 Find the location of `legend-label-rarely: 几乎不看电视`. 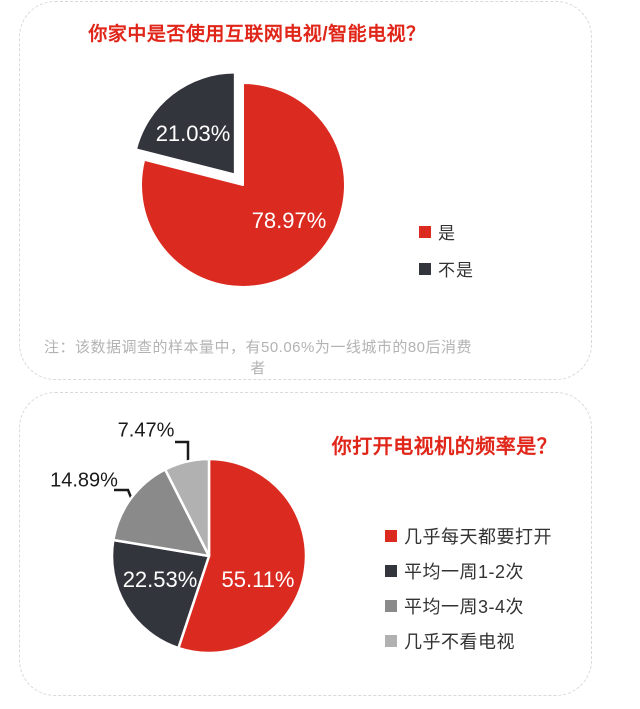

legend-label-rarely: 几乎不看电视 is located at coordinates (459, 642).